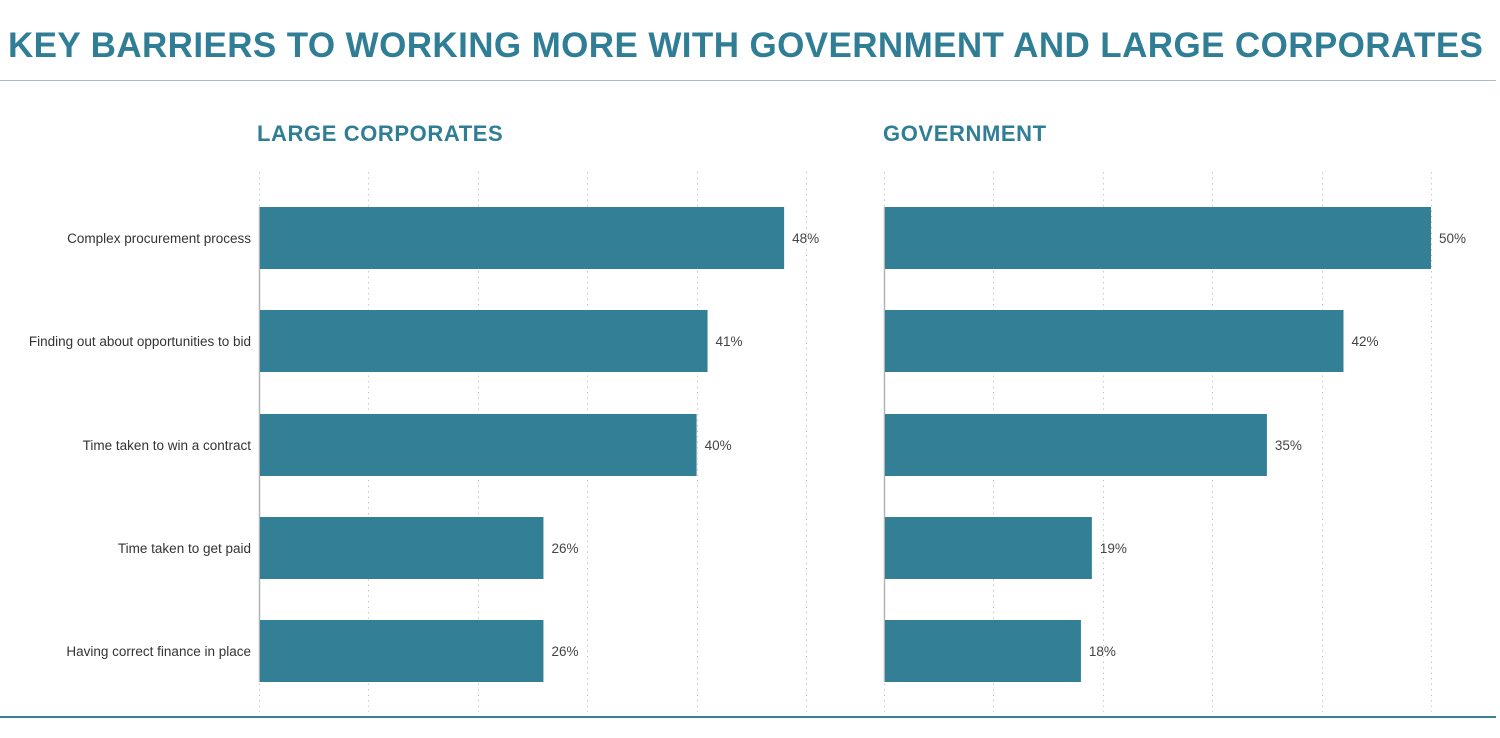 This screenshot has width=1500, height=738. What do you see at coordinates (1288, 445) in the screenshot?
I see `value-label: 35%` at bounding box center [1288, 445].